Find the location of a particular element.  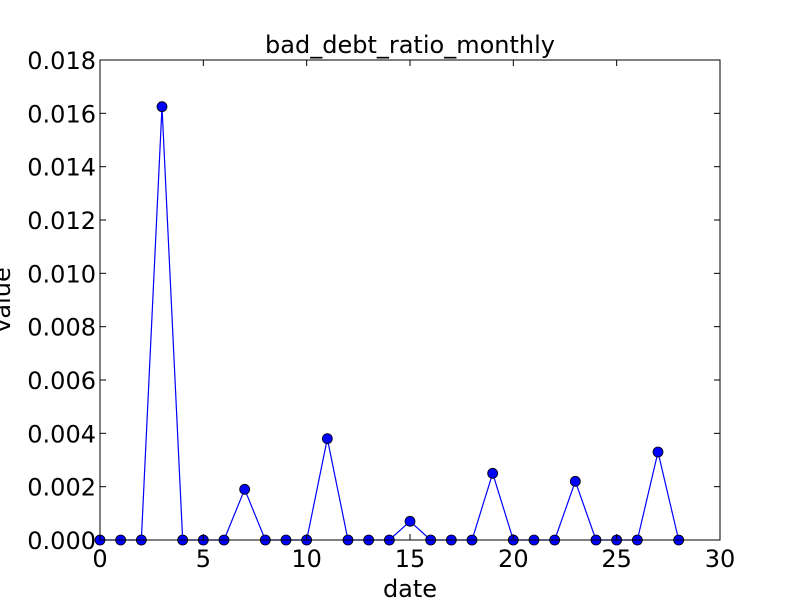

x-tick-label: 10 is located at coordinates (306, 559).